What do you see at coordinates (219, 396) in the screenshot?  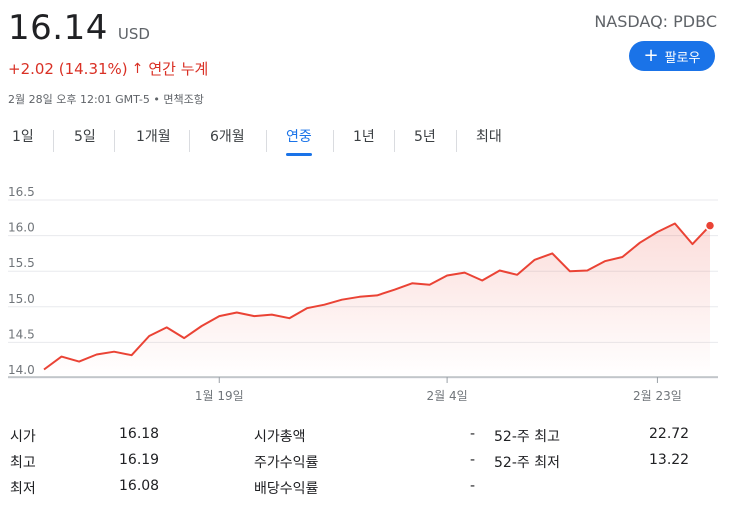 I see `x-tick-label: 1월 19일` at bounding box center [219, 396].